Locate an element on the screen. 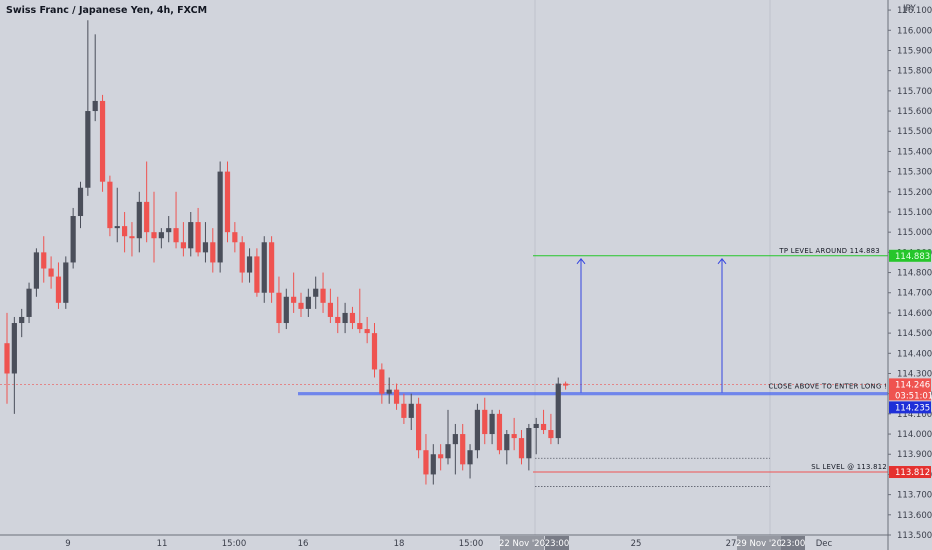 The width and height of the screenshot is (932, 550). sl-price-tag-text: 113.812 is located at coordinates (912, 473).